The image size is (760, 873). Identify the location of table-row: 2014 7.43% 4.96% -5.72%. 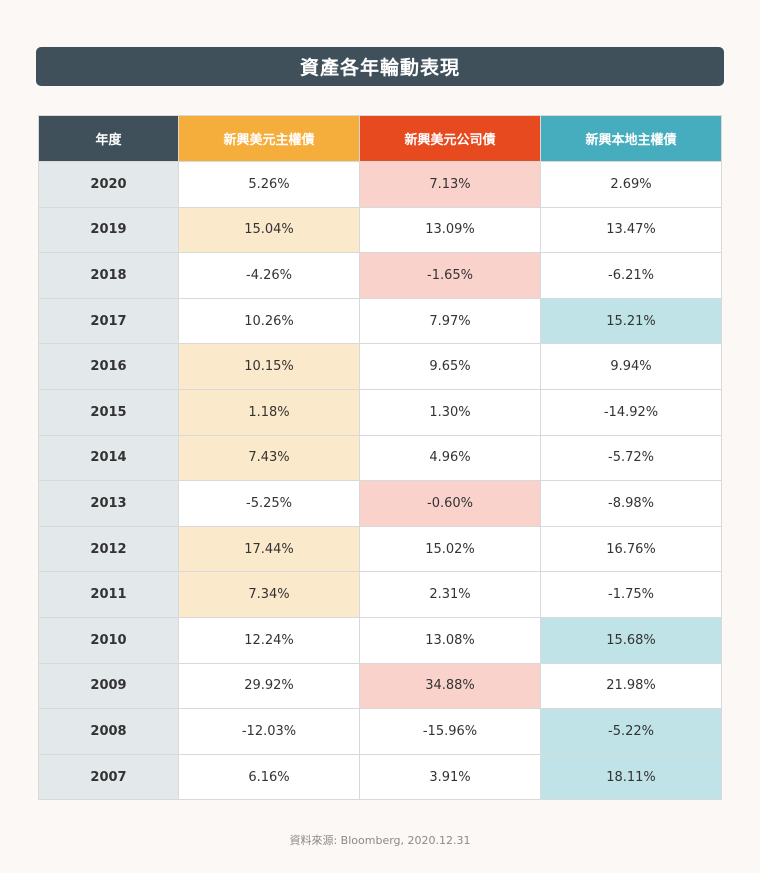
(380, 458).